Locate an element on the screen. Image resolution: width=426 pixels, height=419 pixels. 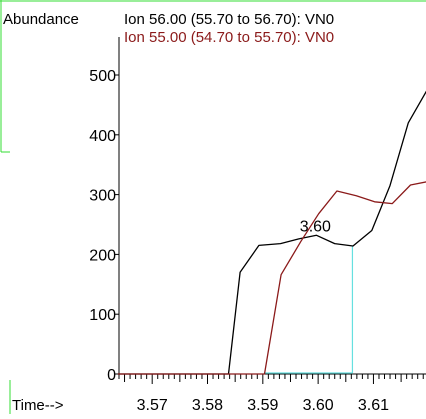
peak-retention-label: 3.60 is located at coordinates (315, 227).